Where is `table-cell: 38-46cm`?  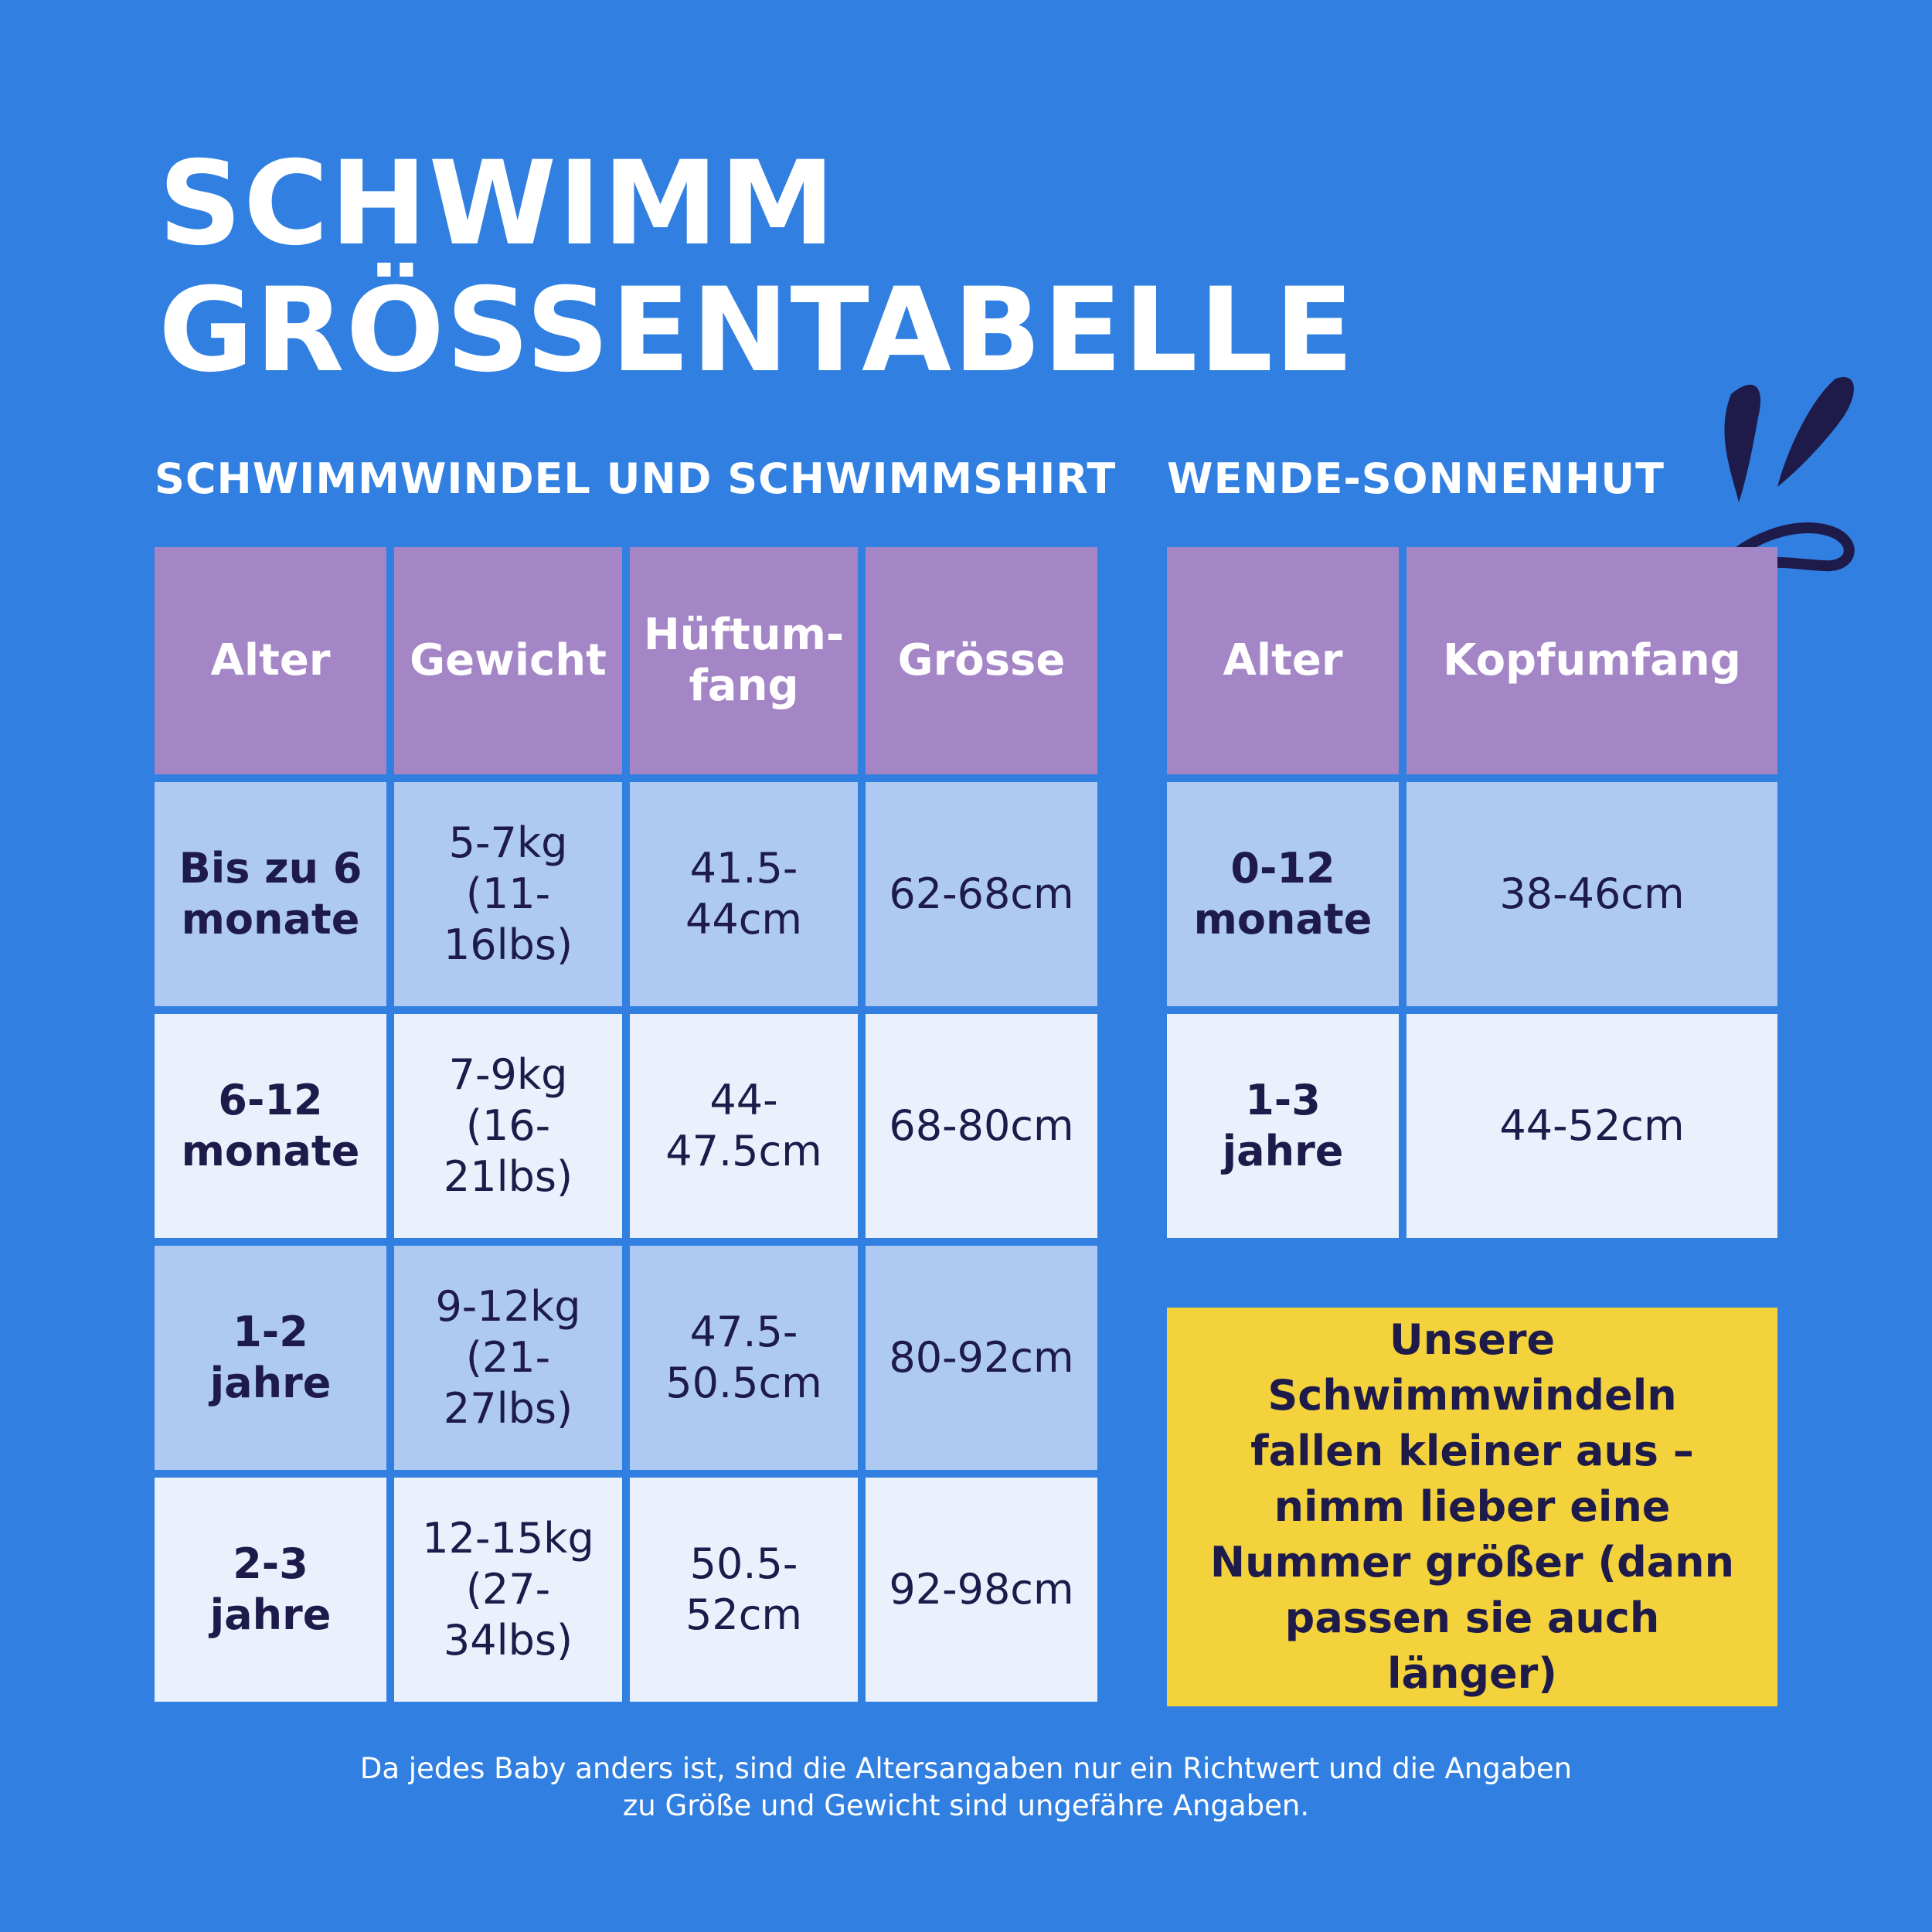
table-cell: 38-46cm is located at coordinates (1591, 894).